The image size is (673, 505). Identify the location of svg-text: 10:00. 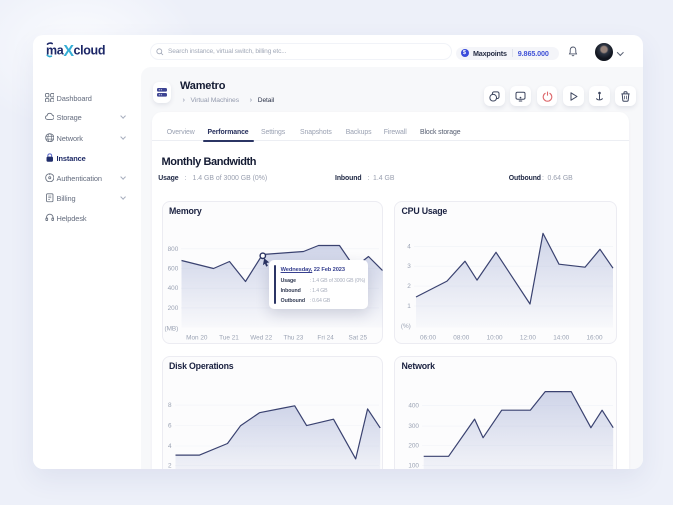
(495, 337).